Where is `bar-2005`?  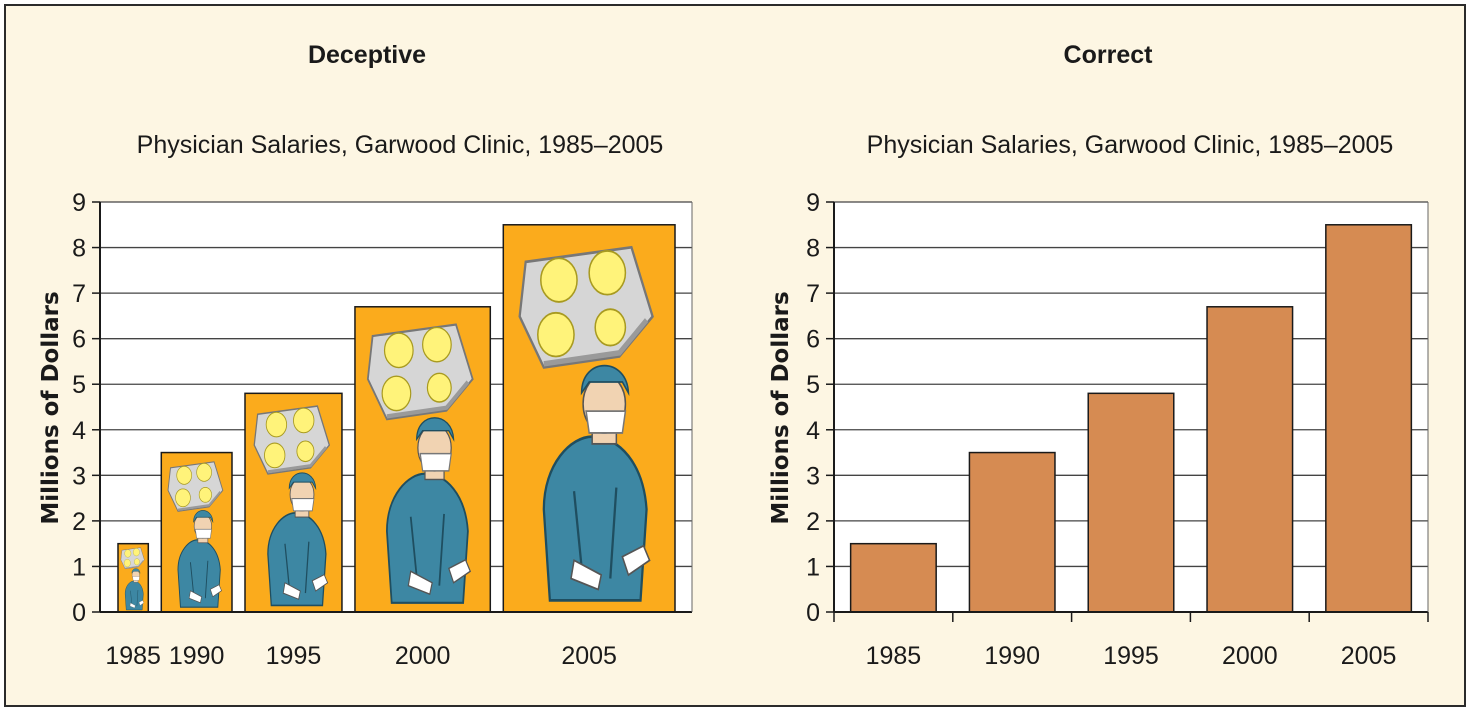
bar-2005 is located at coordinates (1369, 418).